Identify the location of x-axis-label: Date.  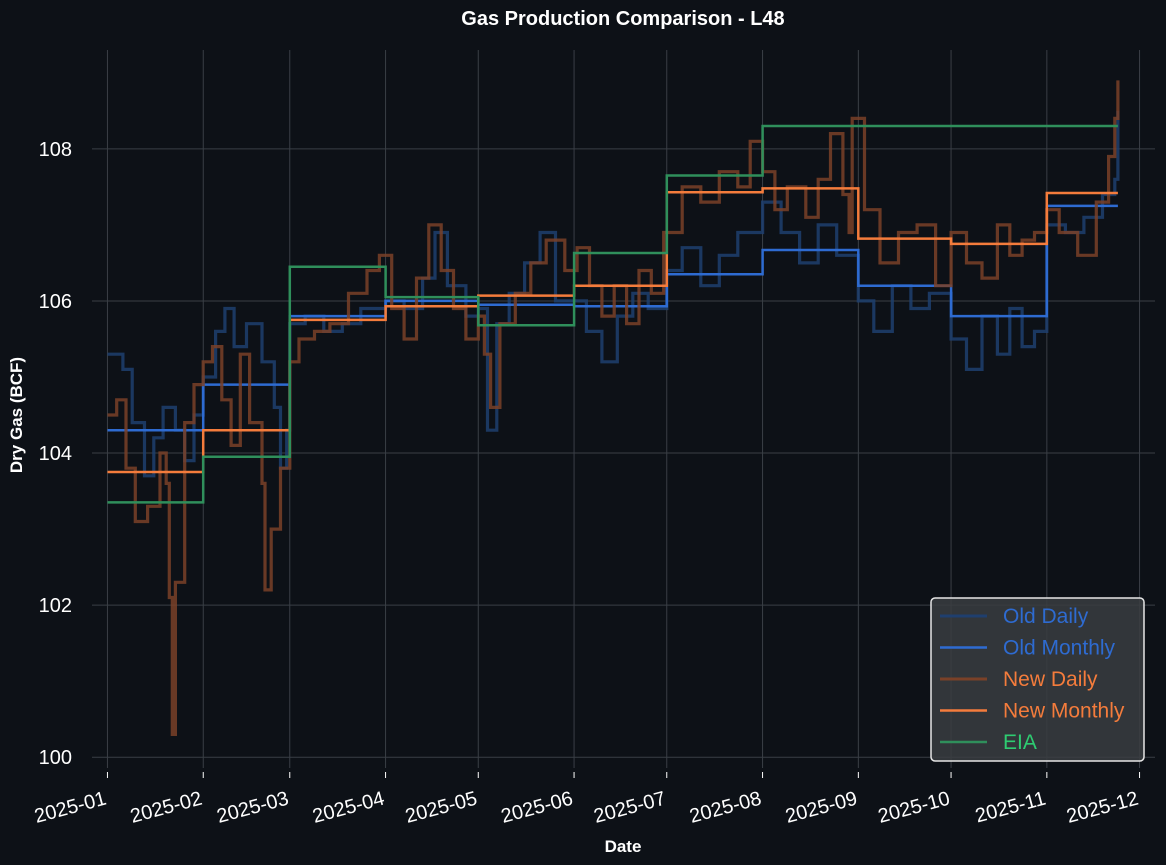
(623, 846).